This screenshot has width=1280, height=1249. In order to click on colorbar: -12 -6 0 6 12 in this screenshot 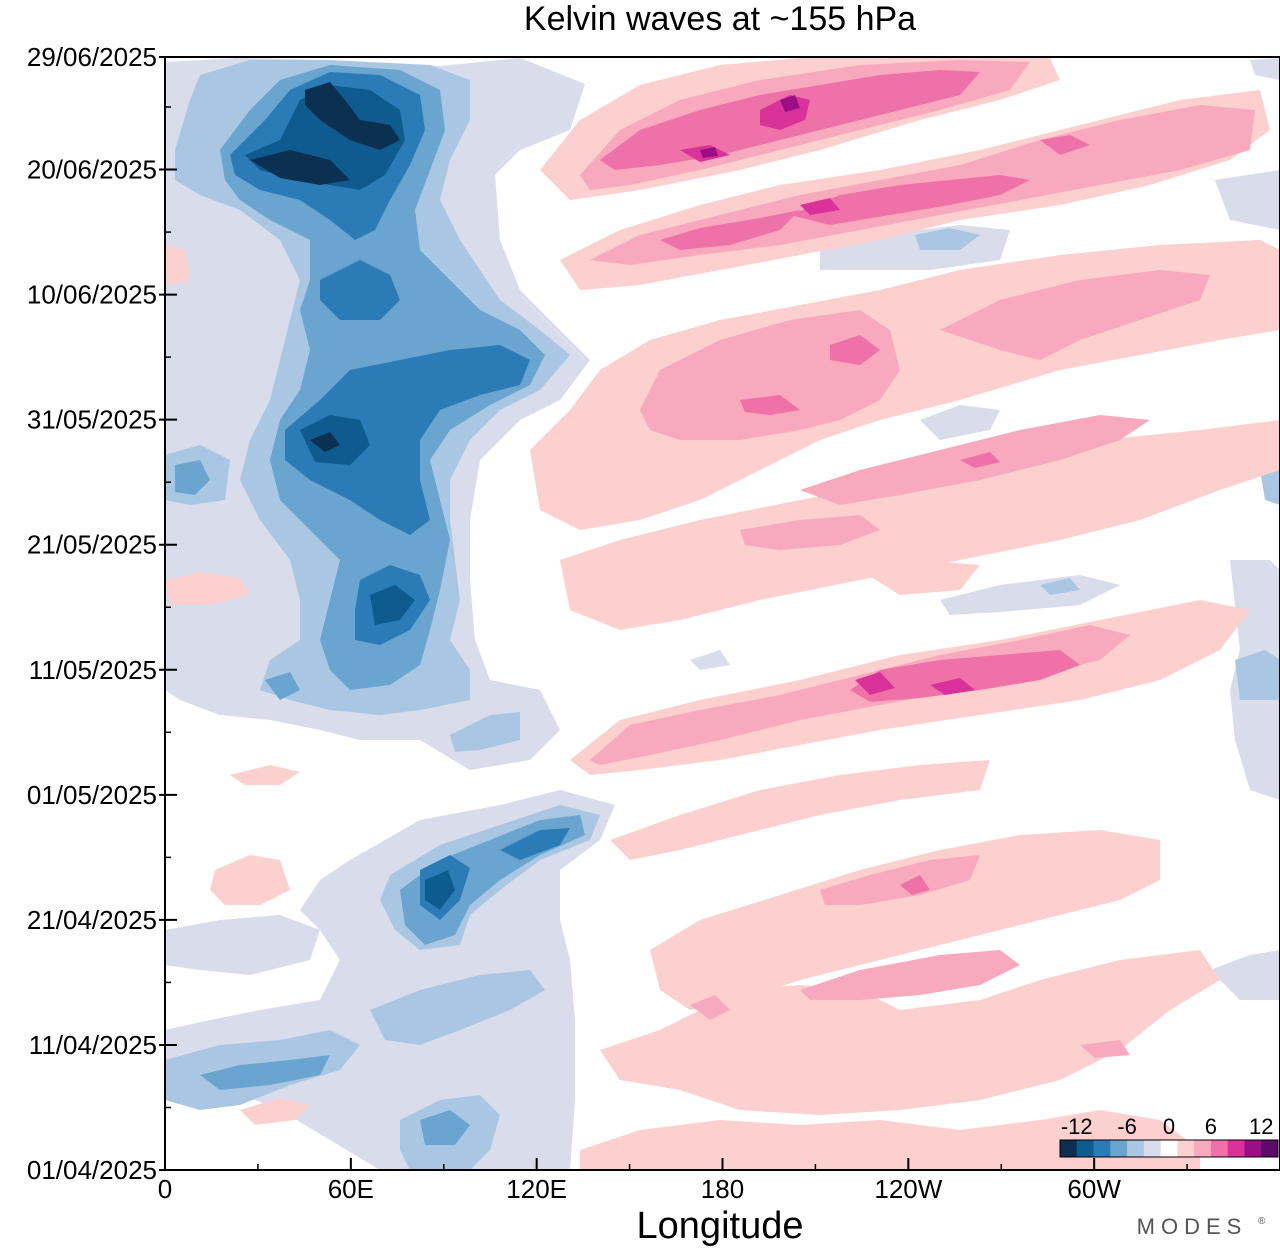, I will do `click(1169, 1136)`.